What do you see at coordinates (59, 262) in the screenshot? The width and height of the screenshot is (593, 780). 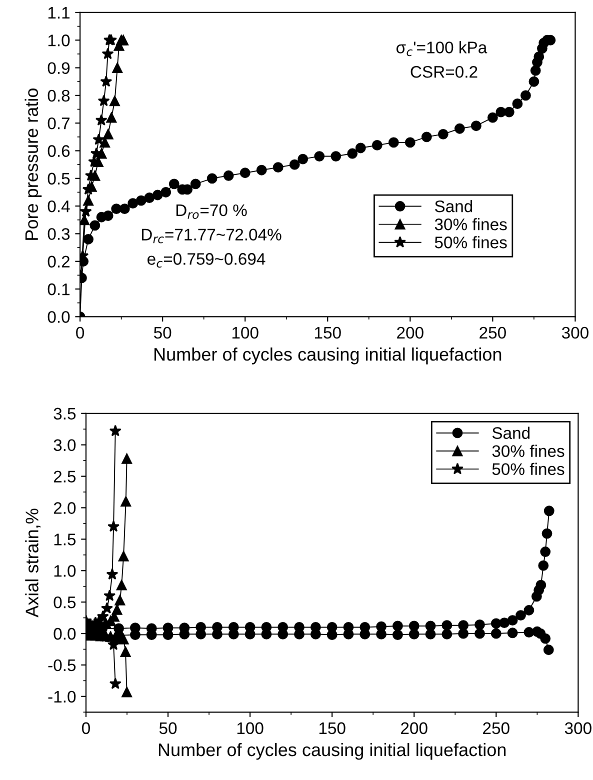 I see `y-tick-label: 0.2` at bounding box center [59, 262].